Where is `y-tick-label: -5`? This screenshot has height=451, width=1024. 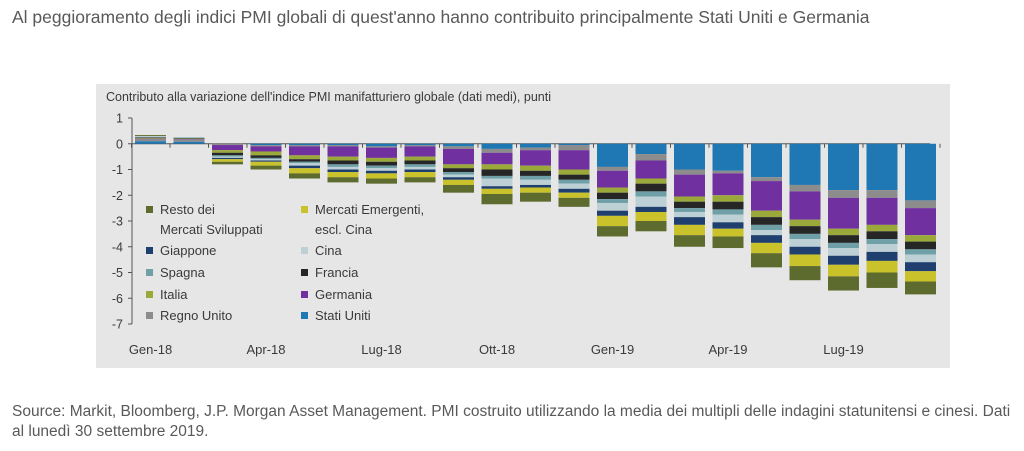
y-tick-label: -5 is located at coordinates (117, 273).